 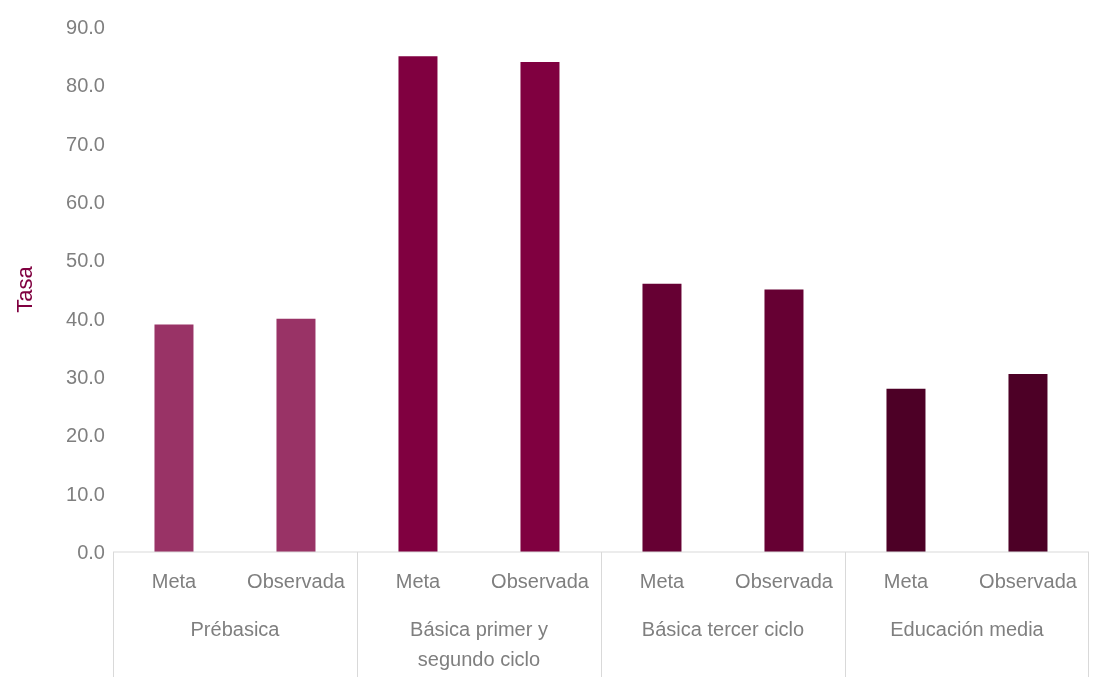 What do you see at coordinates (85, 27) in the screenshot?
I see `y-tick-label: 90.0` at bounding box center [85, 27].